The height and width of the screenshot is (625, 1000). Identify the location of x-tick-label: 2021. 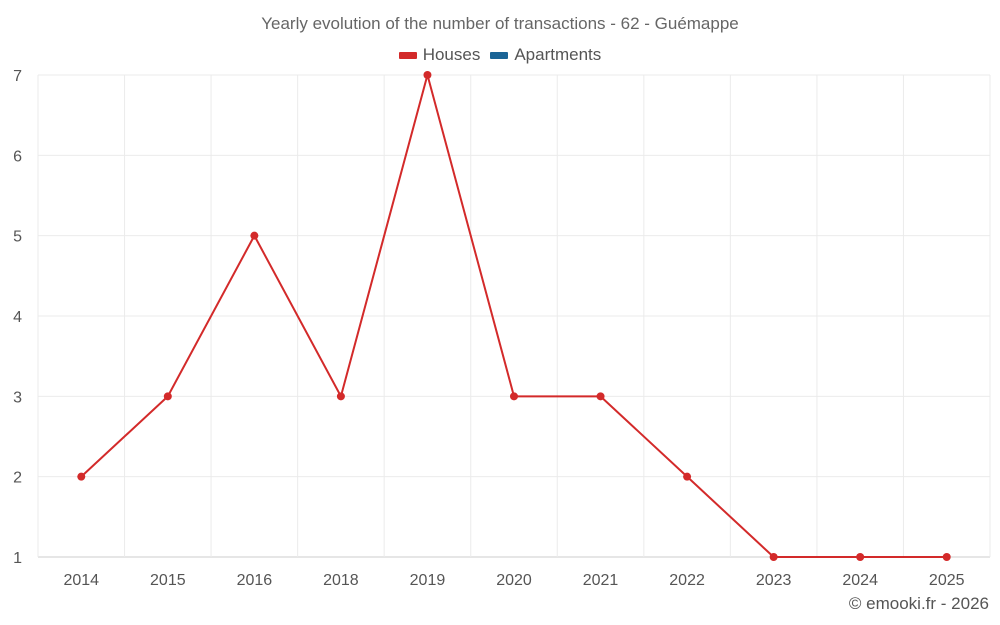
(601, 580).